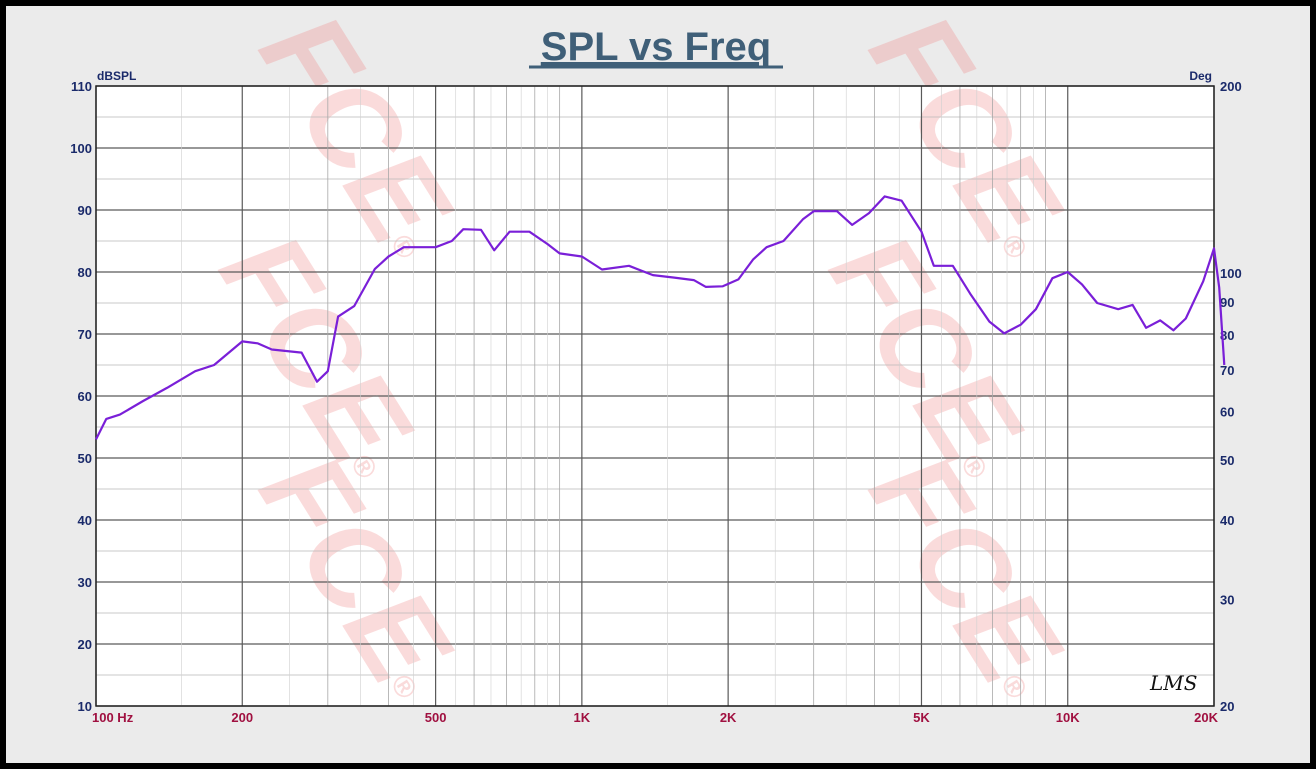  What do you see at coordinates (81, 148) in the screenshot?
I see `y-tick-label-left: 100` at bounding box center [81, 148].